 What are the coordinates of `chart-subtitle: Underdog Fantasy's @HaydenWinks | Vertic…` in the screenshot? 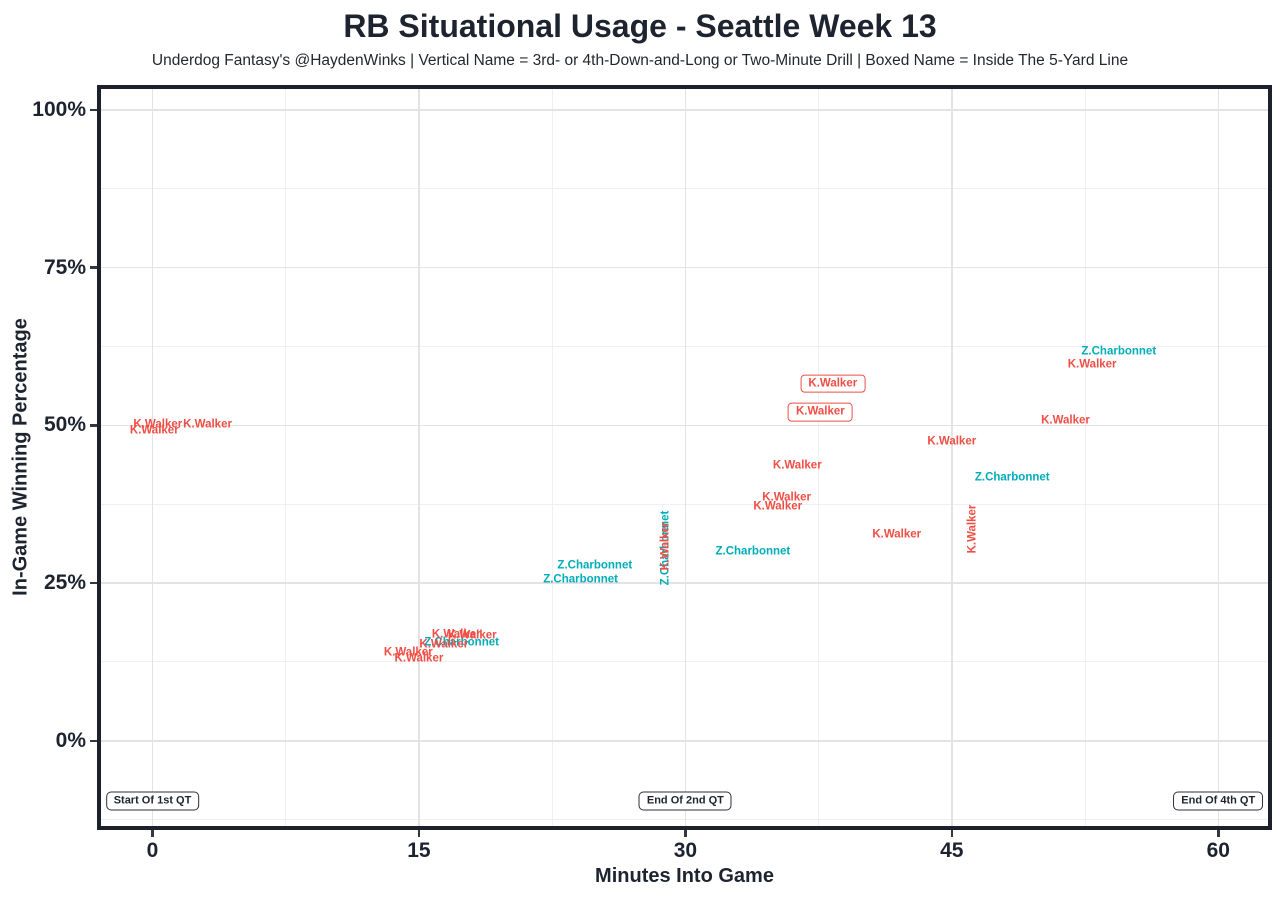 It's located at (640, 60).